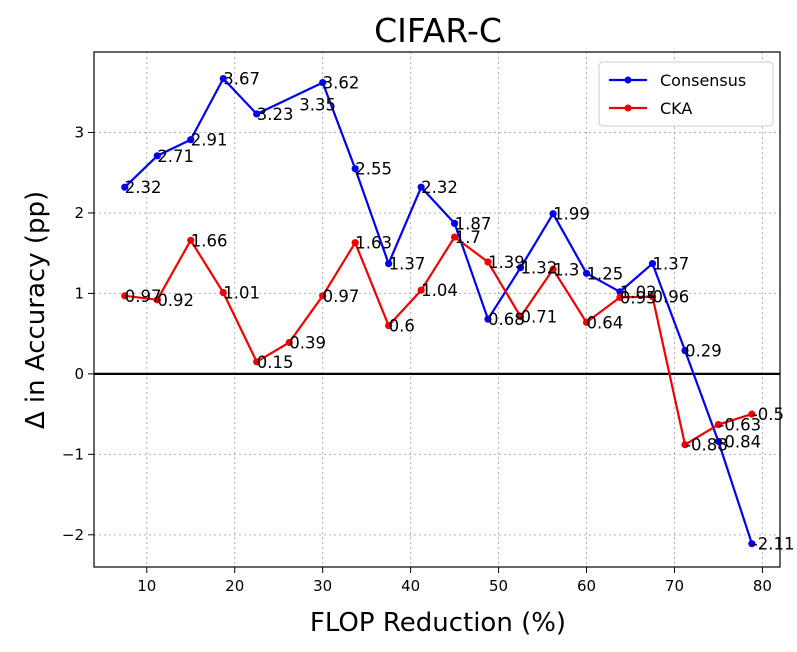  What do you see at coordinates (439, 290) in the screenshot?
I see `data-label-cka: 1.04` at bounding box center [439, 290].